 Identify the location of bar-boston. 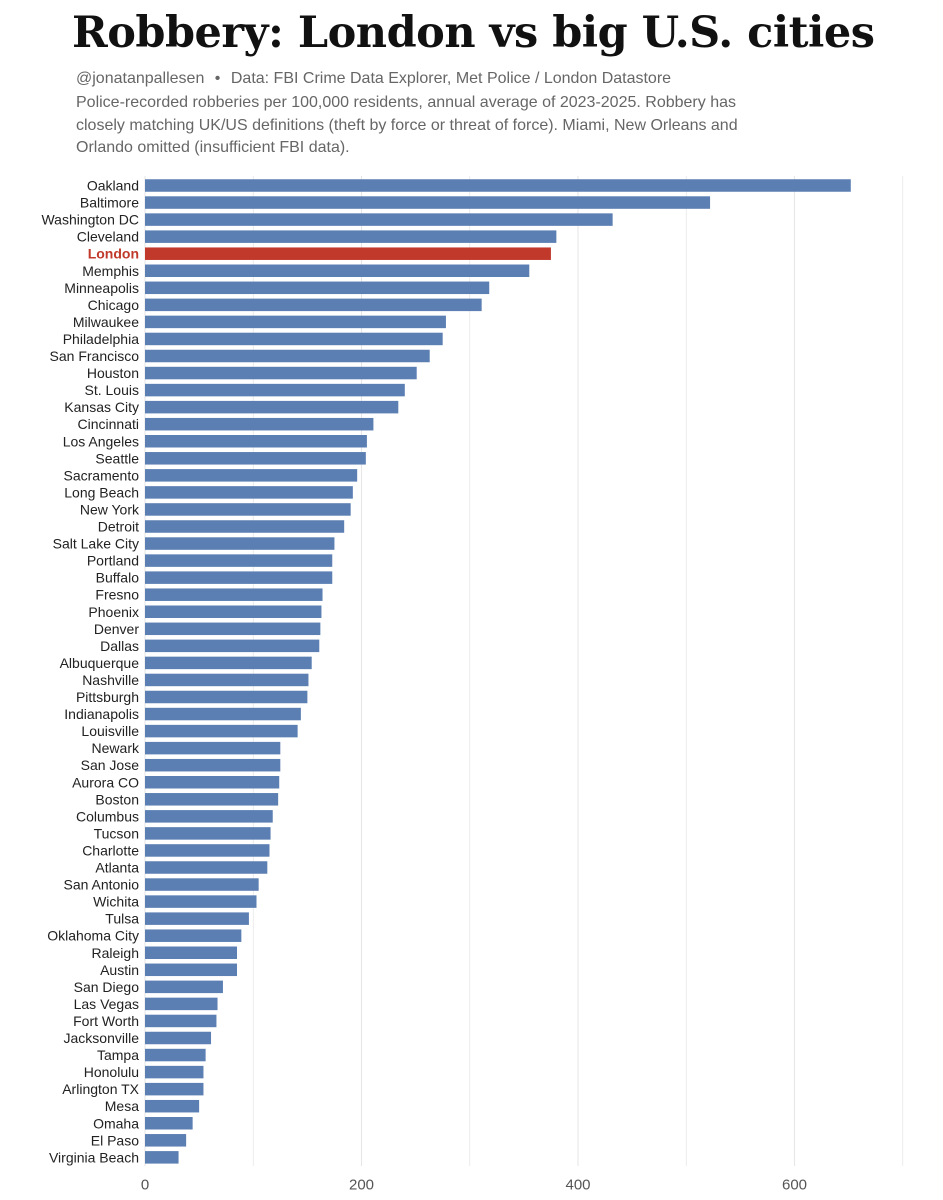
(212, 799).